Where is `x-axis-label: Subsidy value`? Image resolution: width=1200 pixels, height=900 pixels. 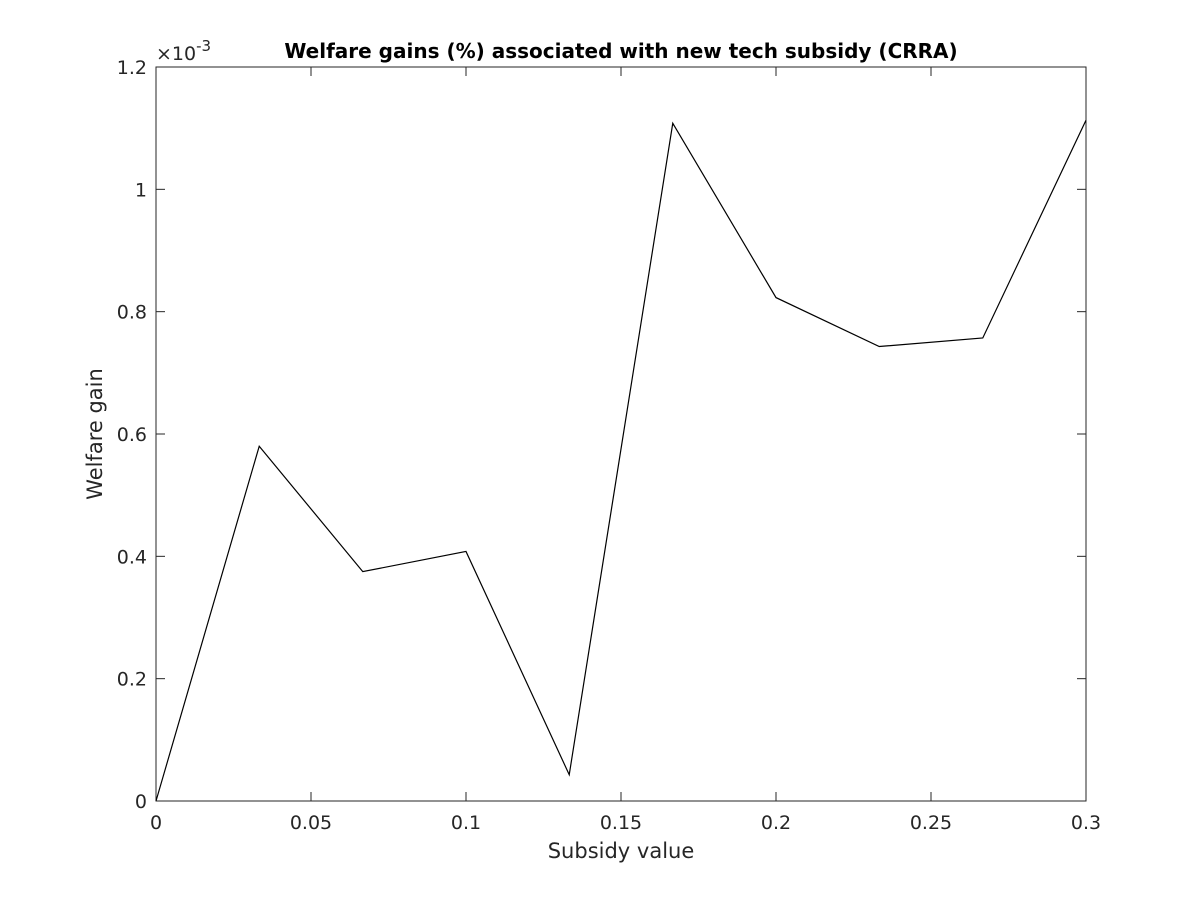
x-axis-label: Subsidy value is located at coordinates (621, 851).